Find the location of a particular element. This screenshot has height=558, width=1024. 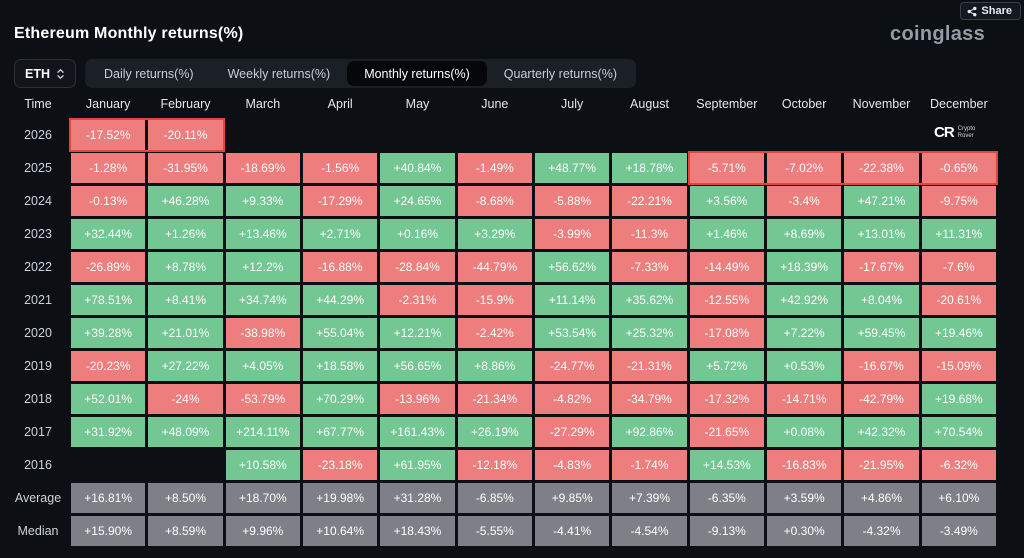

month-column-header: August is located at coordinates (649, 104).